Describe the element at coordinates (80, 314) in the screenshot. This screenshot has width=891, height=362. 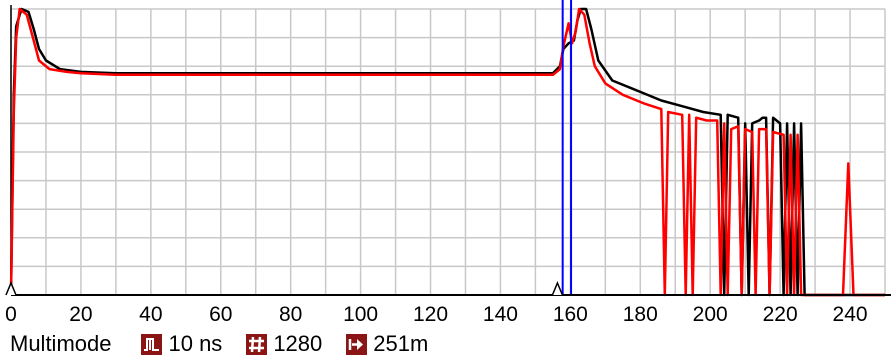
I see `x-tick-label: 20` at that location.